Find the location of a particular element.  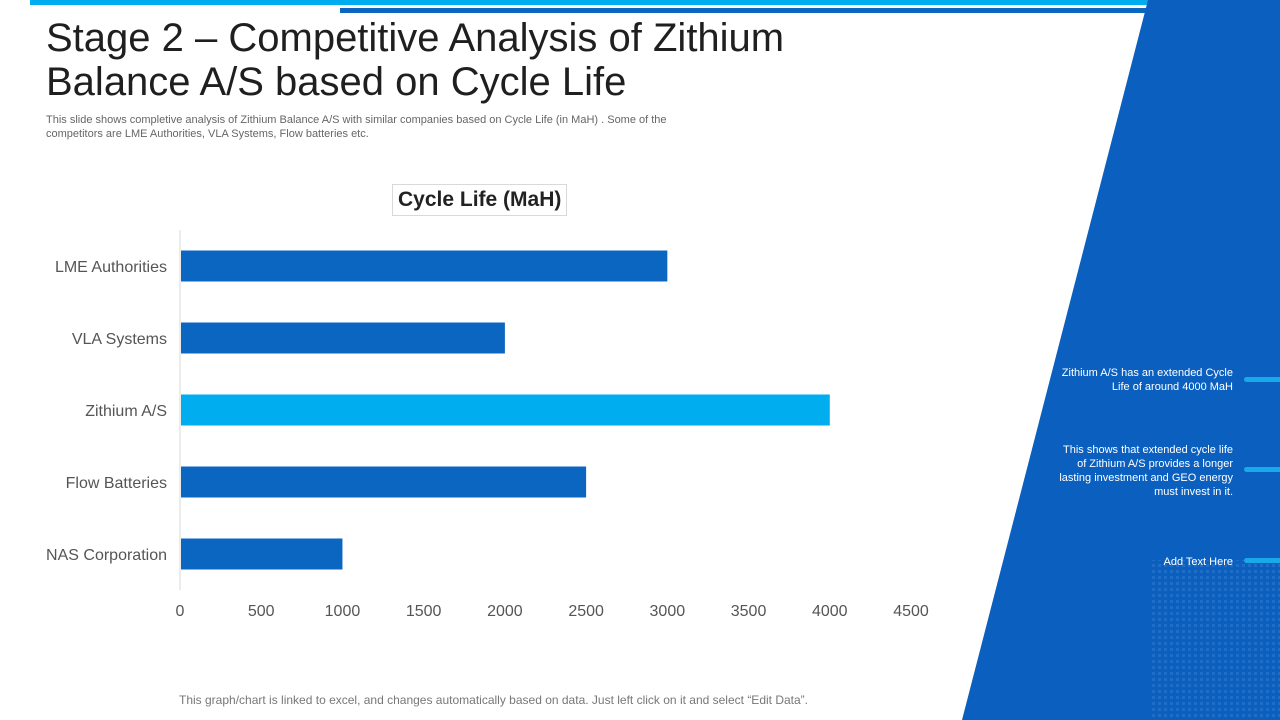

top-accent-line-dark is located at coordinates (745, 10).